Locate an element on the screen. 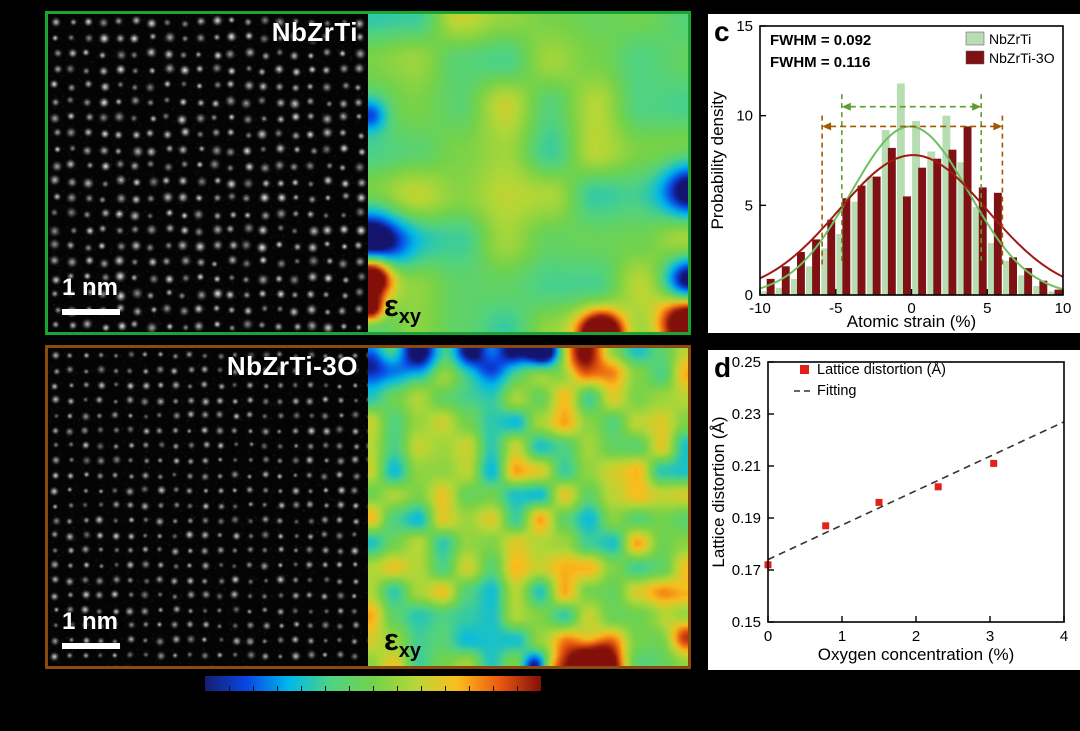 The height and width of the screenshot is (731, 1080). y-tick-label: 0 is located at coordinates (749, 295).